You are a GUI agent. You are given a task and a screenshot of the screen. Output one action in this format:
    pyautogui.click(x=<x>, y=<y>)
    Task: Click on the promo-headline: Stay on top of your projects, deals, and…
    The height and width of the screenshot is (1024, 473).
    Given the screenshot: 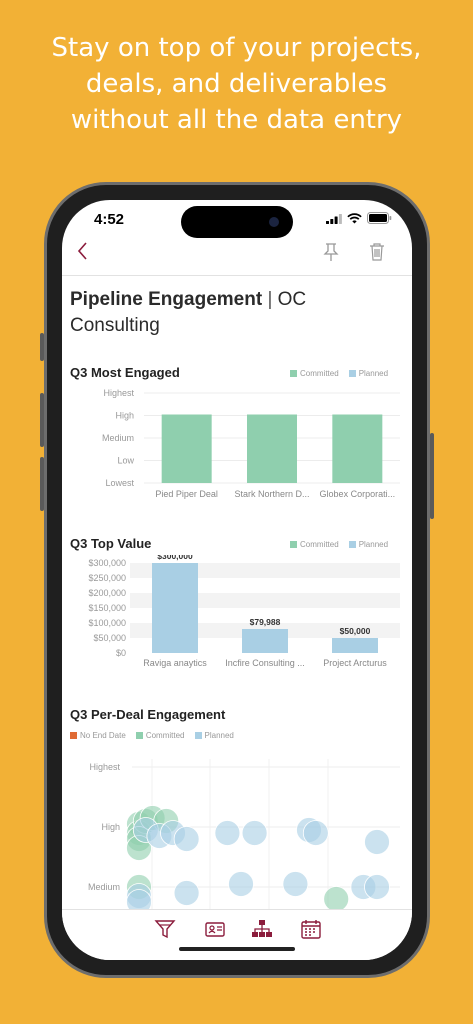 What is the action you would take?
    pyautogui.click(x=236, y=84)
    